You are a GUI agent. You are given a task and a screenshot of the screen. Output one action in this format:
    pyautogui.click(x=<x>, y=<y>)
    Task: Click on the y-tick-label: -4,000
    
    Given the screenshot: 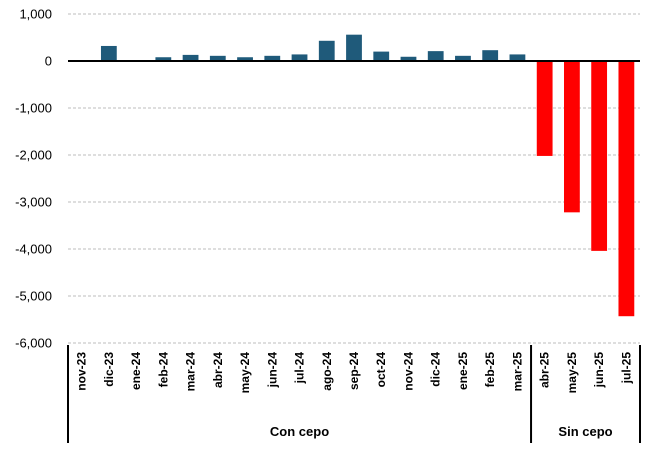 What is the action you would take?
    pyautogui.click(x=33, y=249)
    